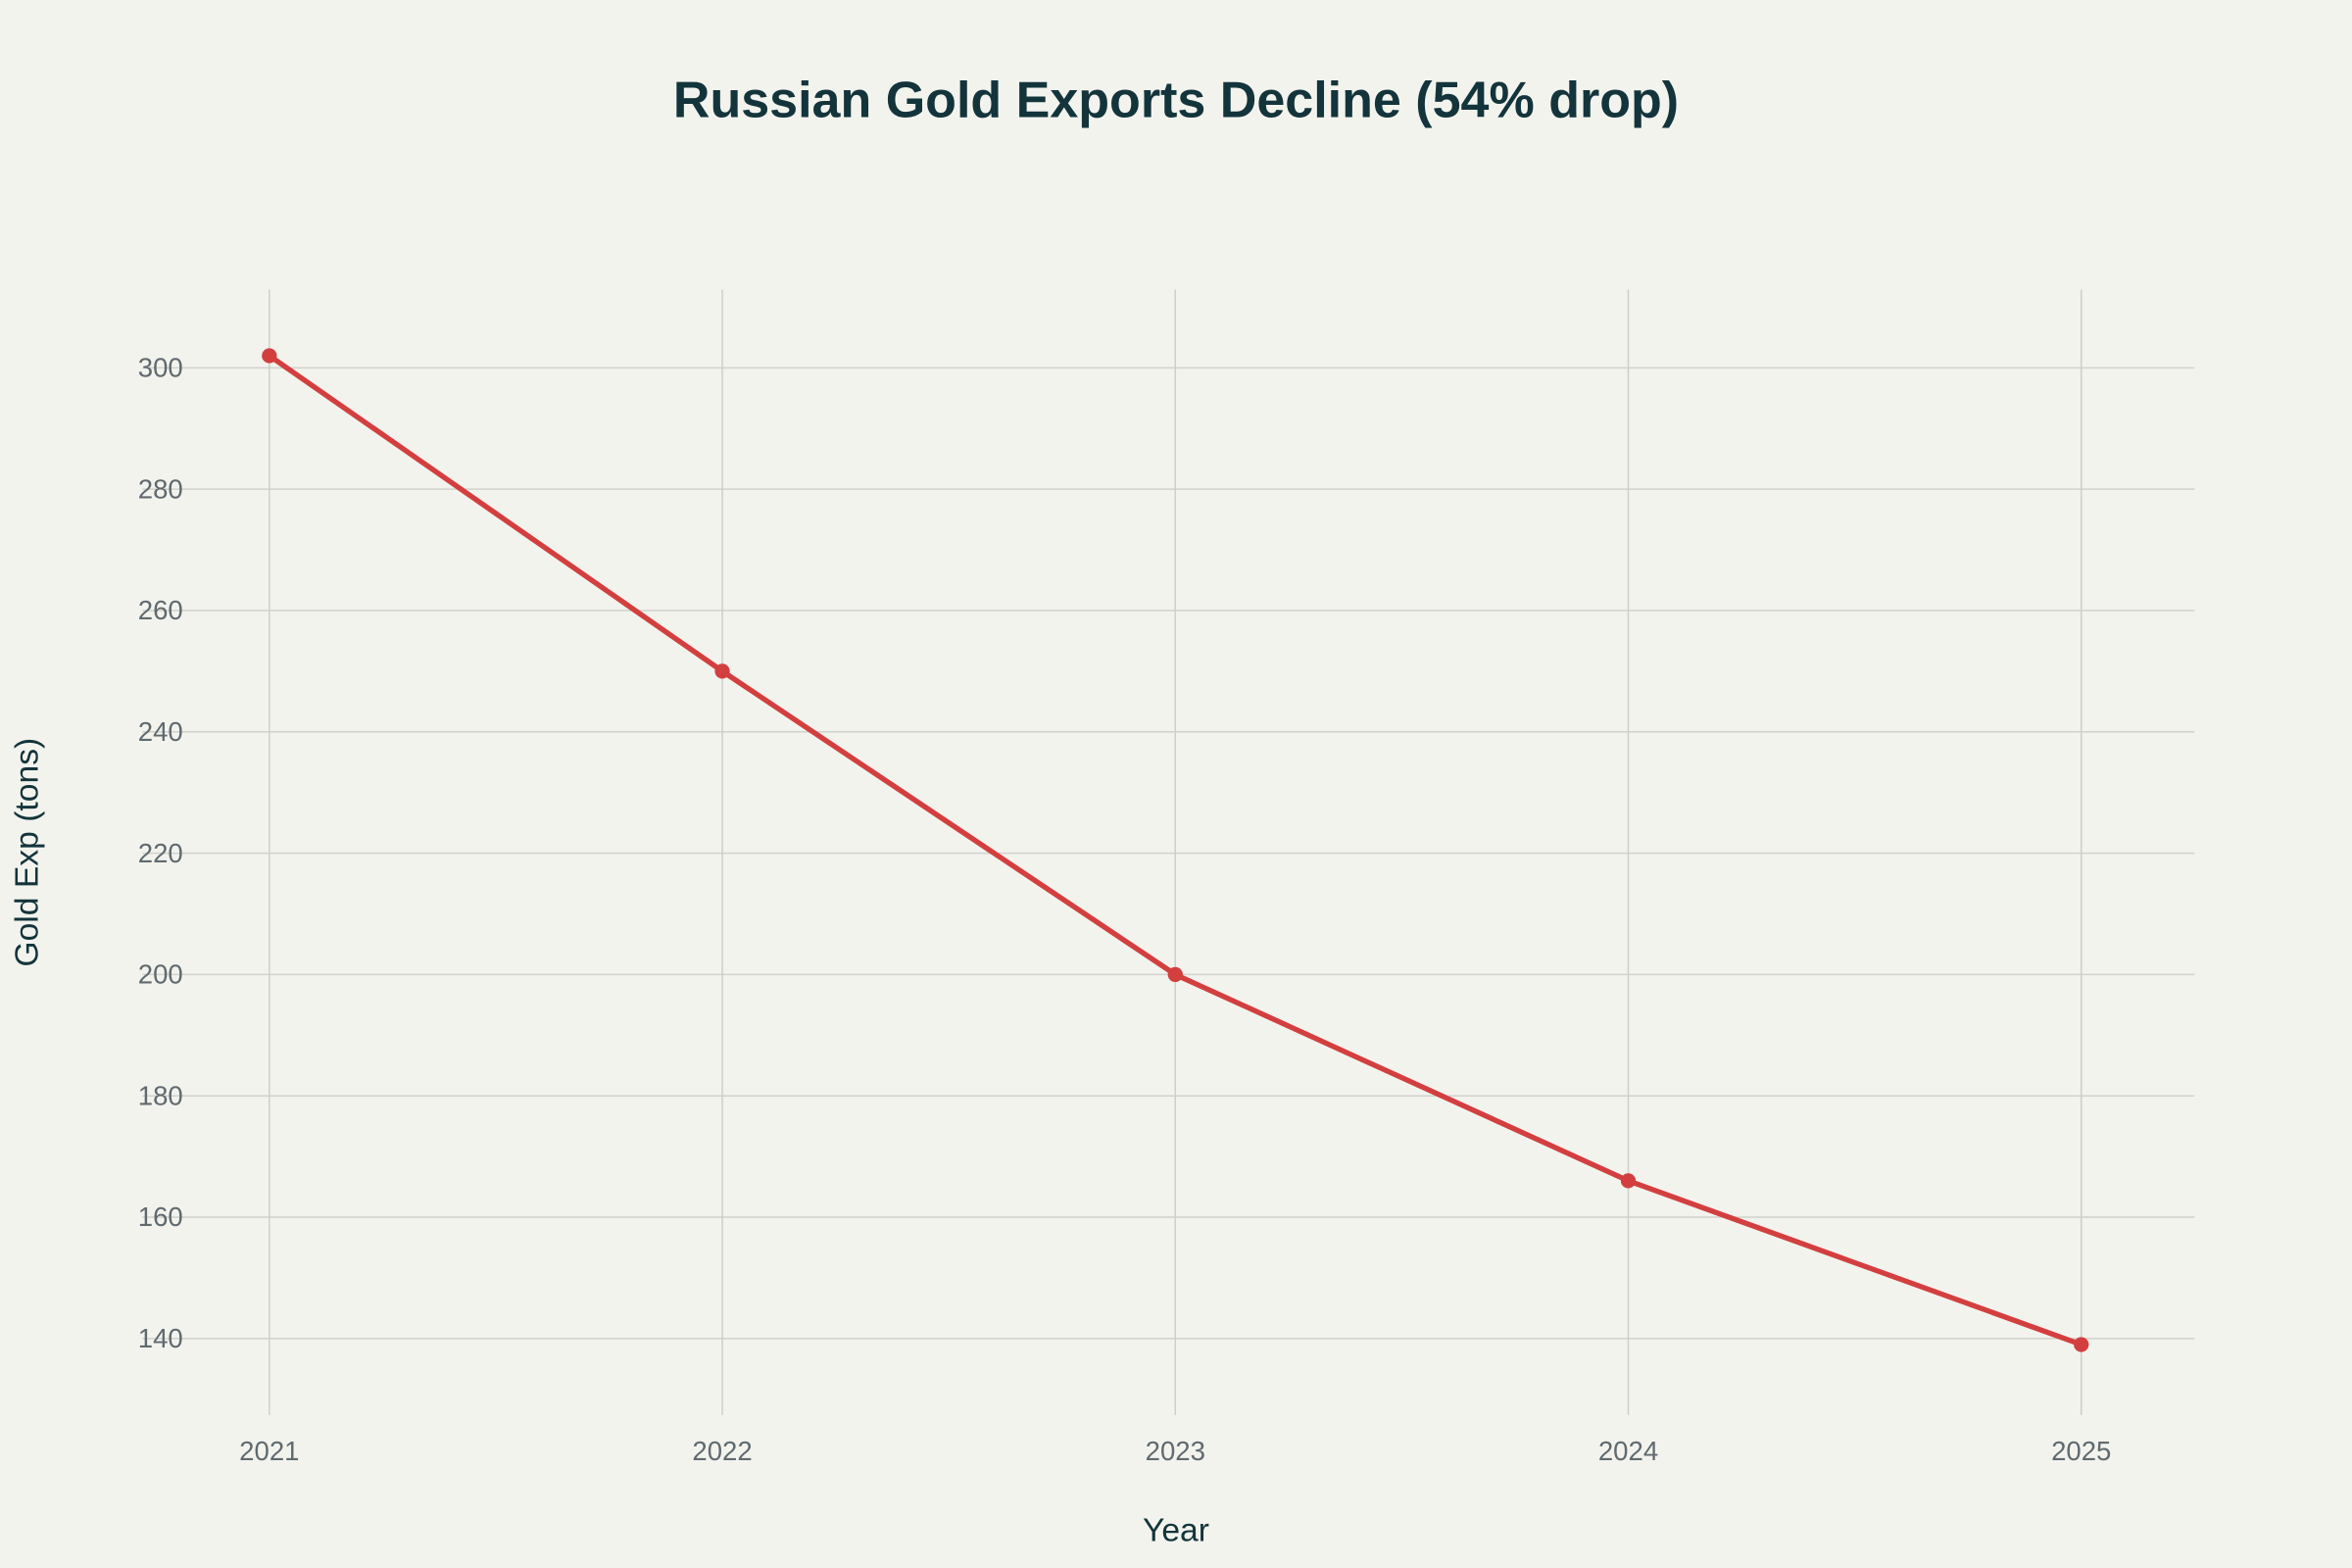 This screenshot has height=1568, width=2352. What do you see at coordinates (160, 610) in the screenshot?
I see `y-tick-label: 260` at bounding box center [160, 610].